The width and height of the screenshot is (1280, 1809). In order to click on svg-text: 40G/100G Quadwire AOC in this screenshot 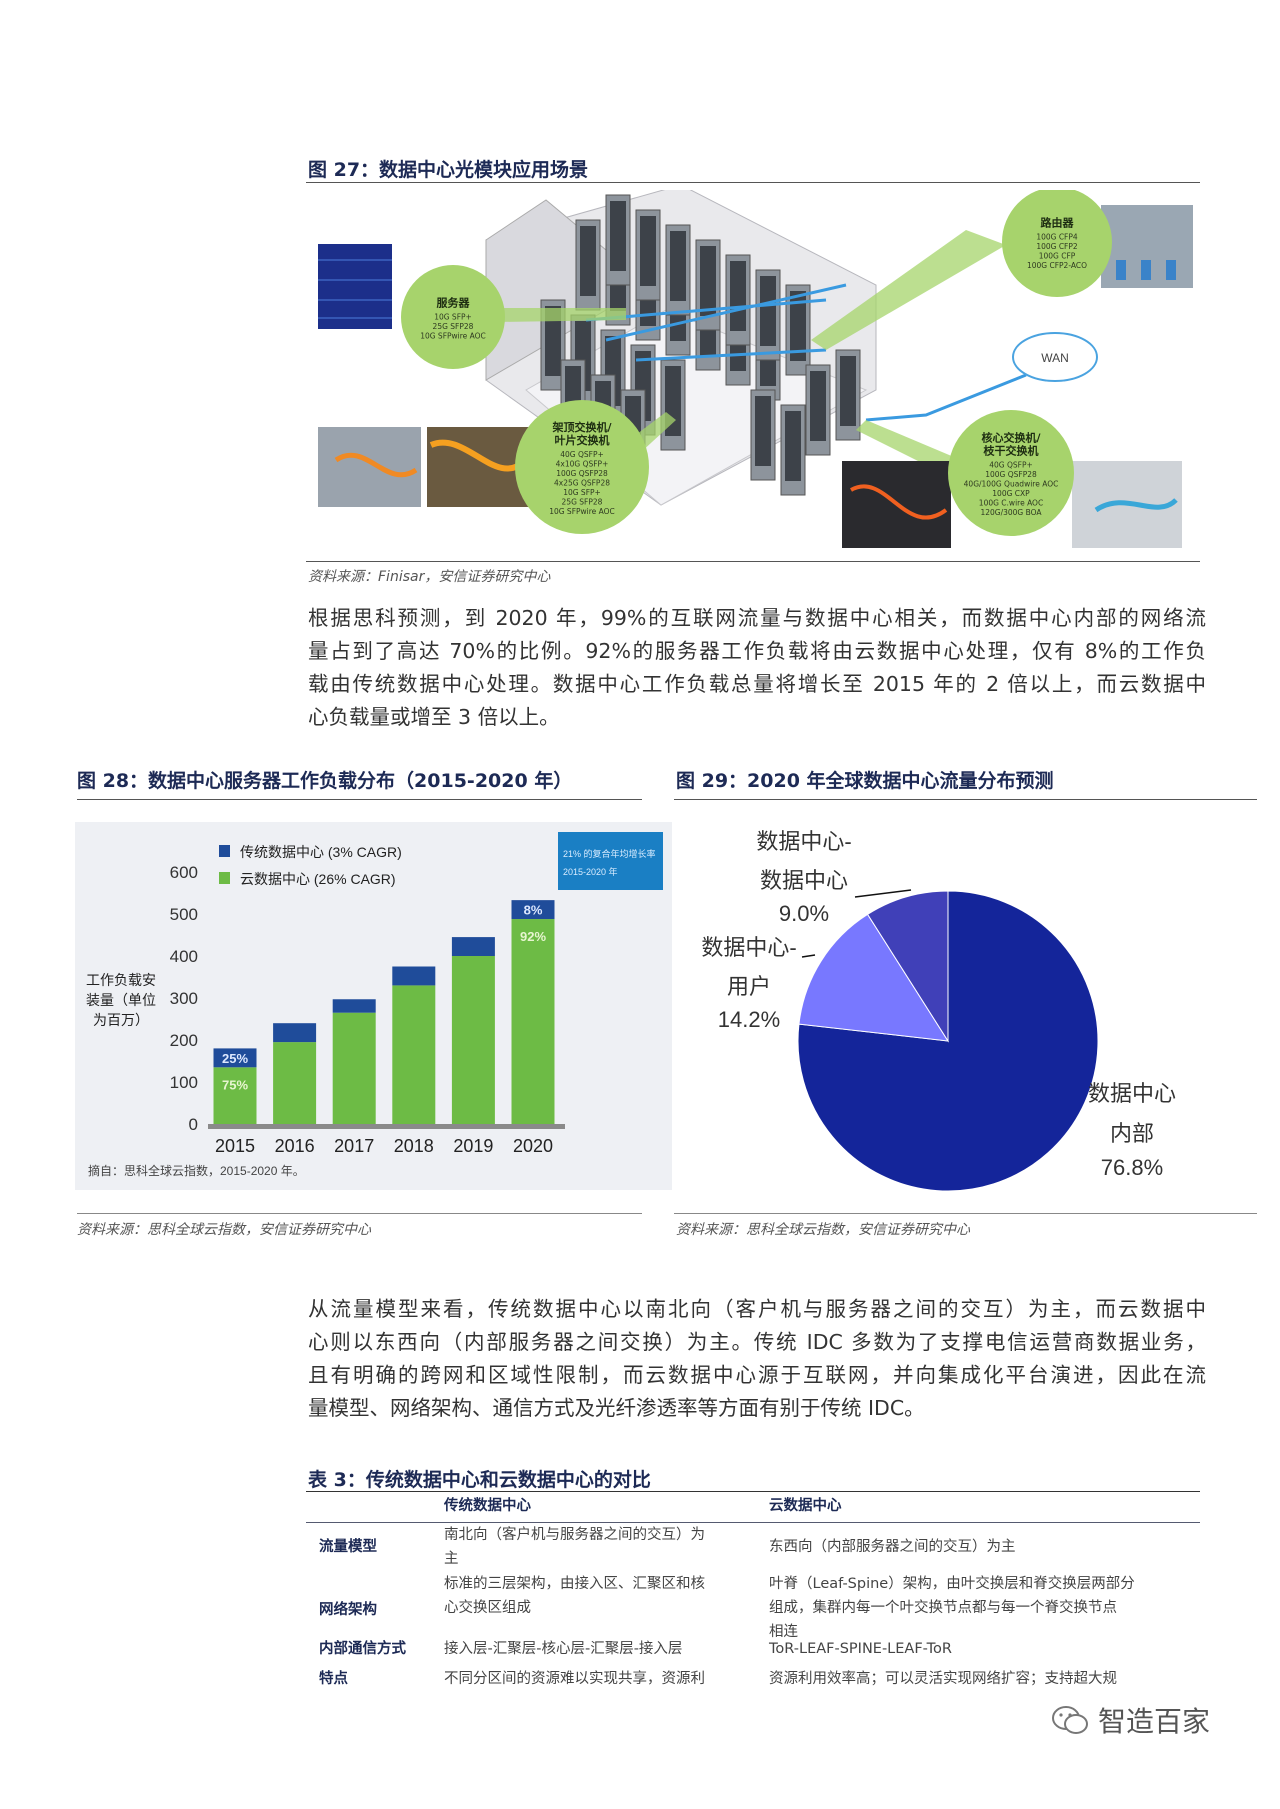, I will do `click(1011, 484)`.